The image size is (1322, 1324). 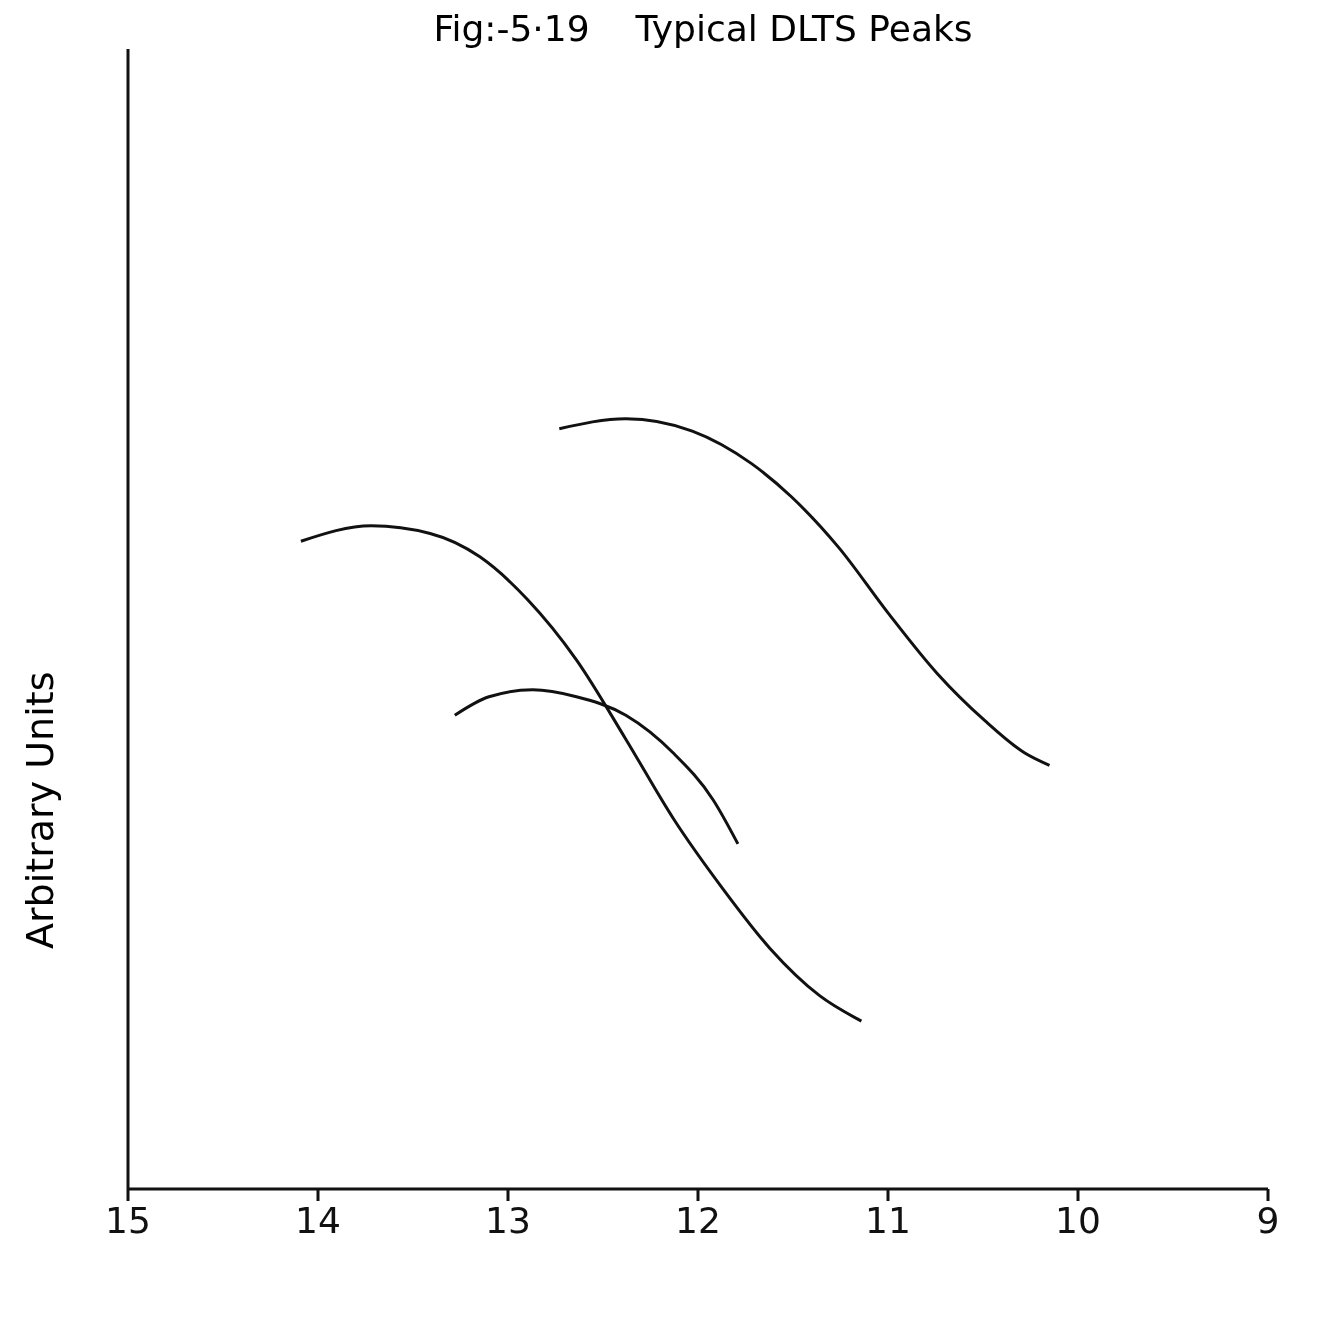 I want to click on x-tick-label: 12, so click(x=698, y=1220).